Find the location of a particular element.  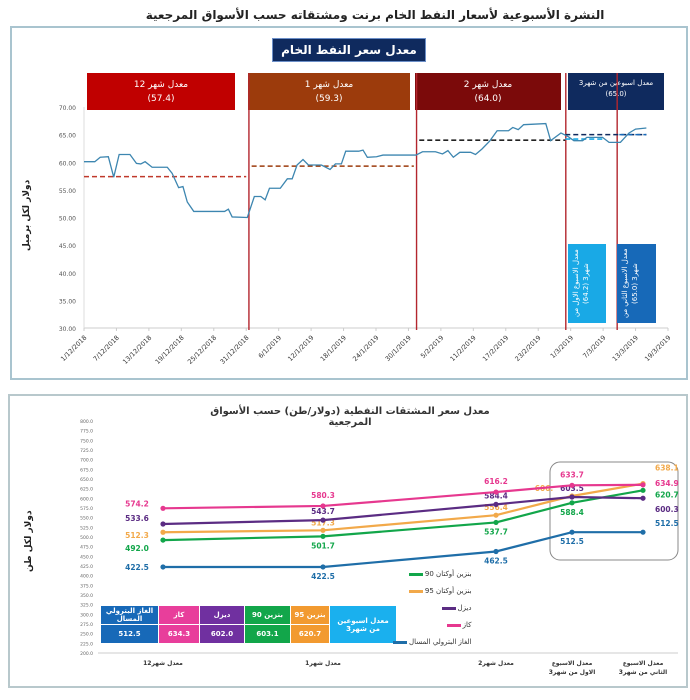

week1-box: معدل الاسبوع الاول من شهر3 (64.2) is located at coordinates (587, 283).